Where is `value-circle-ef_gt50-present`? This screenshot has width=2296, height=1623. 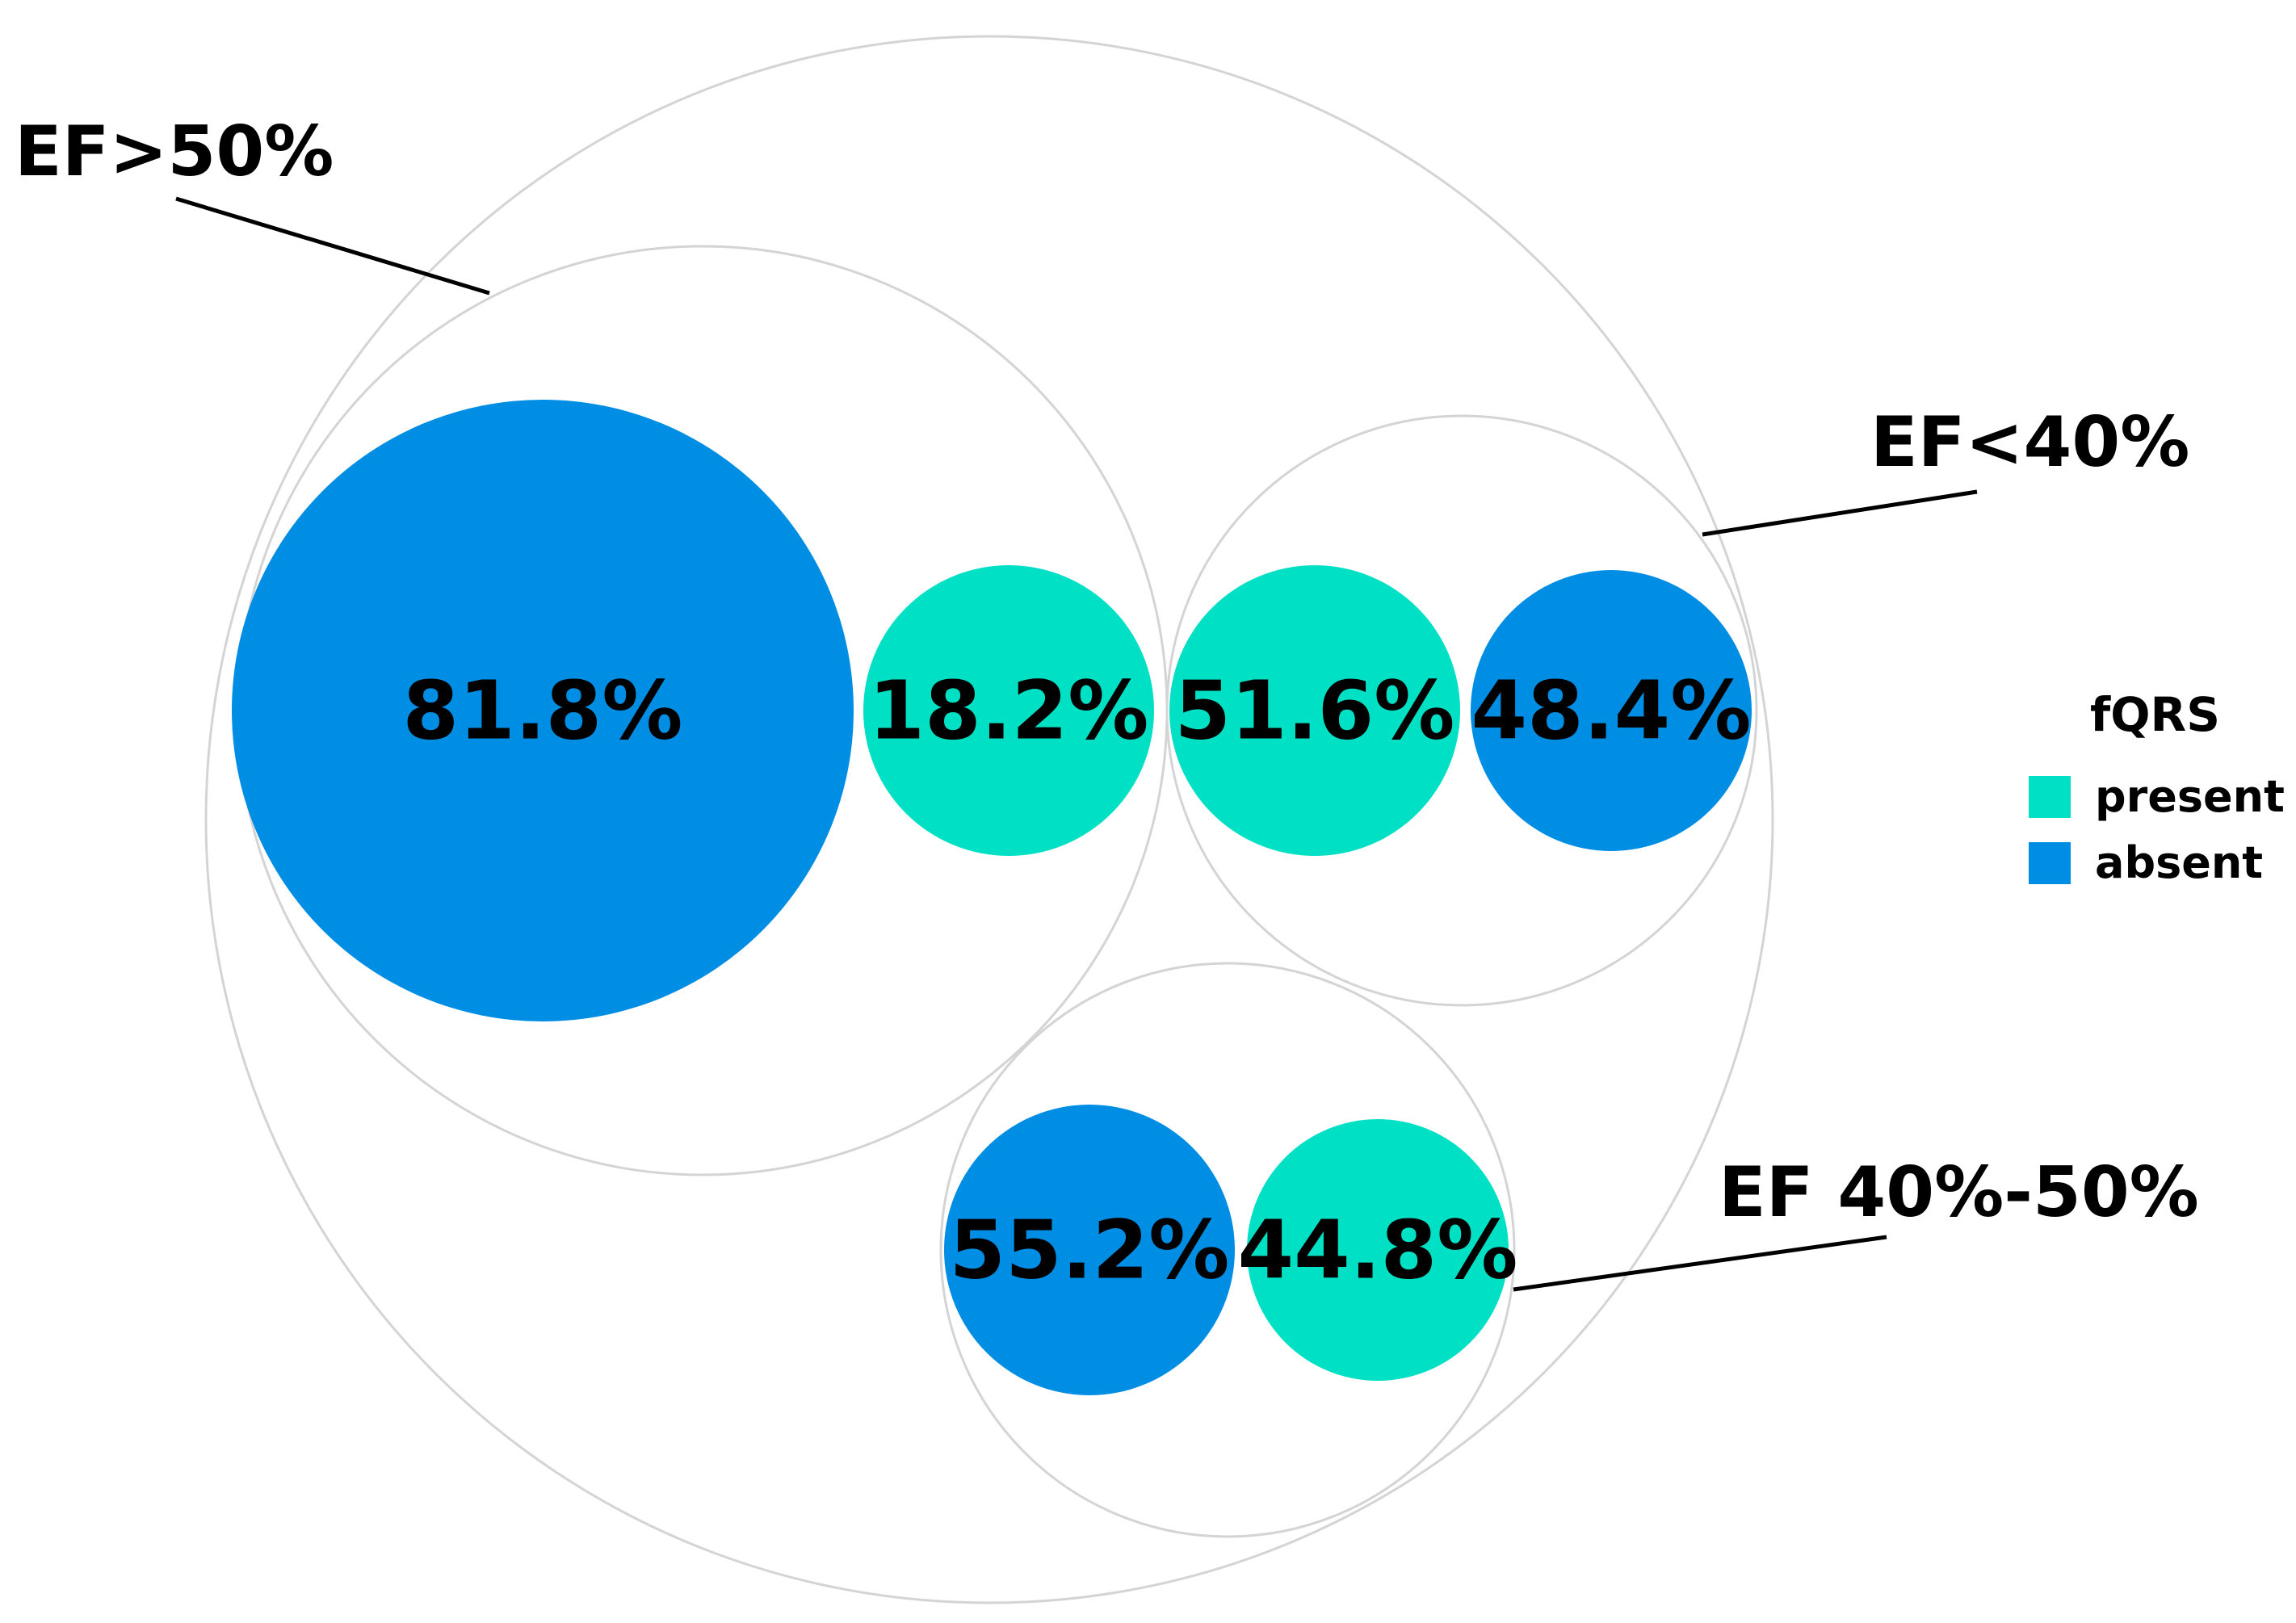
value-circle-ef_gt50-present is located at coordinates (1009, 710).